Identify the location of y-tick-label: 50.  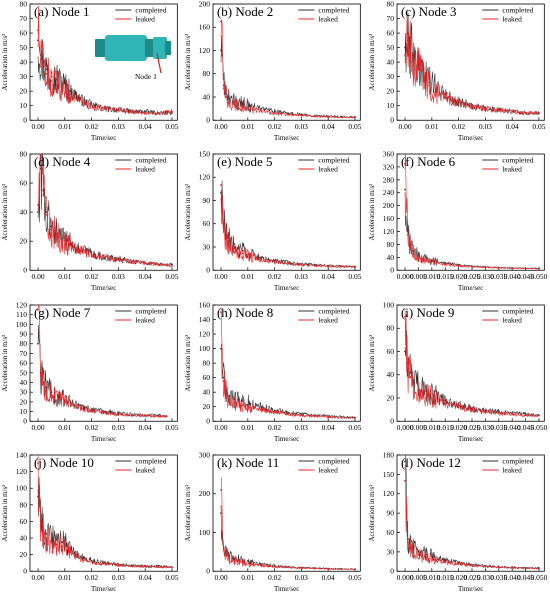
(24, 372).